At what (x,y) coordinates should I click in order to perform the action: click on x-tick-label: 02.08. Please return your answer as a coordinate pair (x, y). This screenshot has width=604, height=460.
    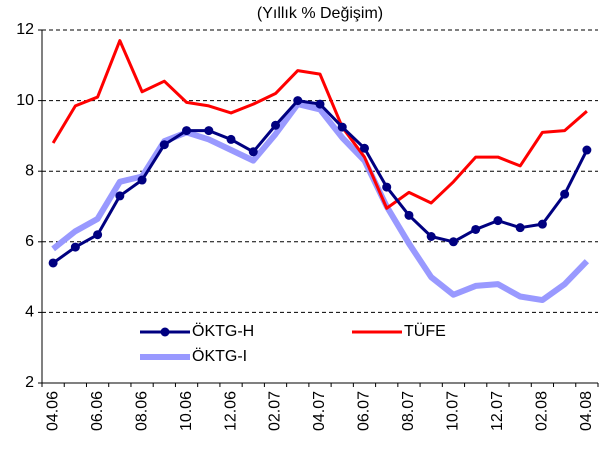
    Looking at the image, I should click on (542, 411).